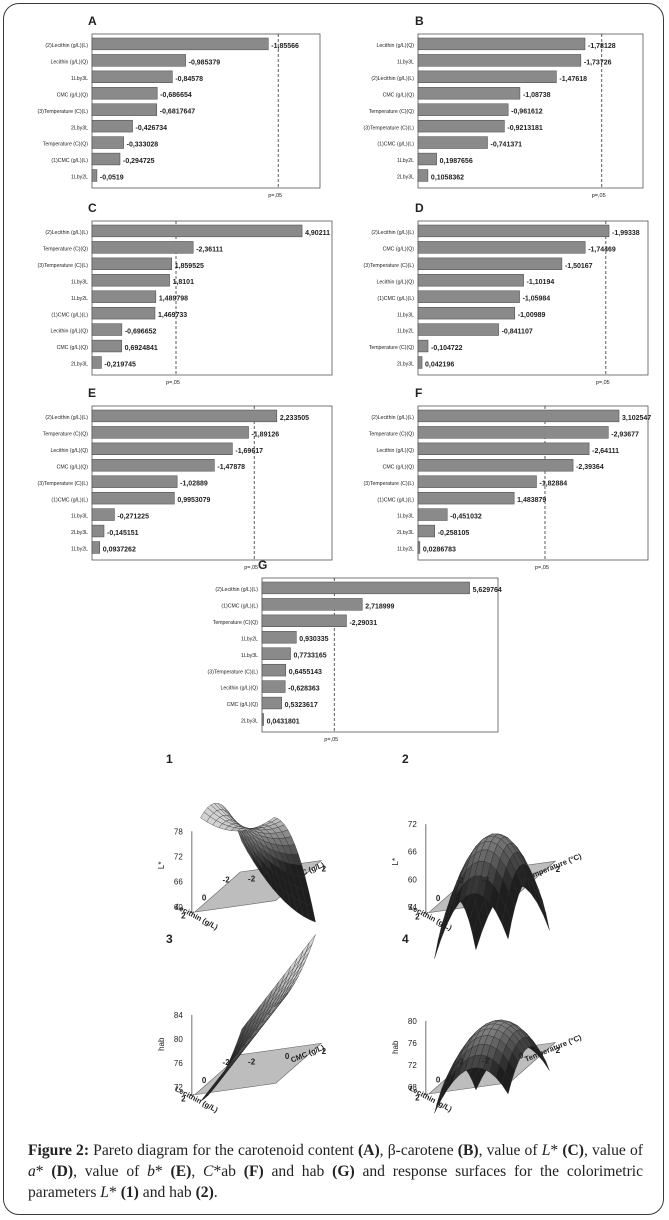  What do you see at coordinates (395, 862) in the screenshot?
I see `z-axis-label: L*` at bounding box center [395, 862].